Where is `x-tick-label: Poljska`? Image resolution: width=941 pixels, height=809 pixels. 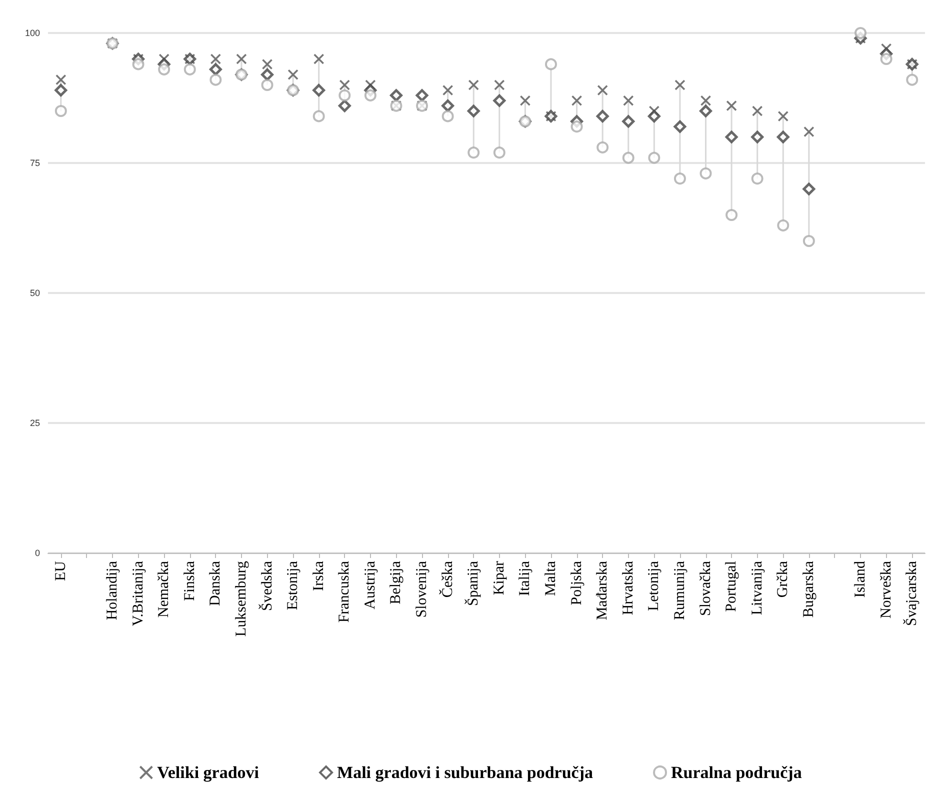 x-tick-label: Poljska is located at coordinates (576, 583).